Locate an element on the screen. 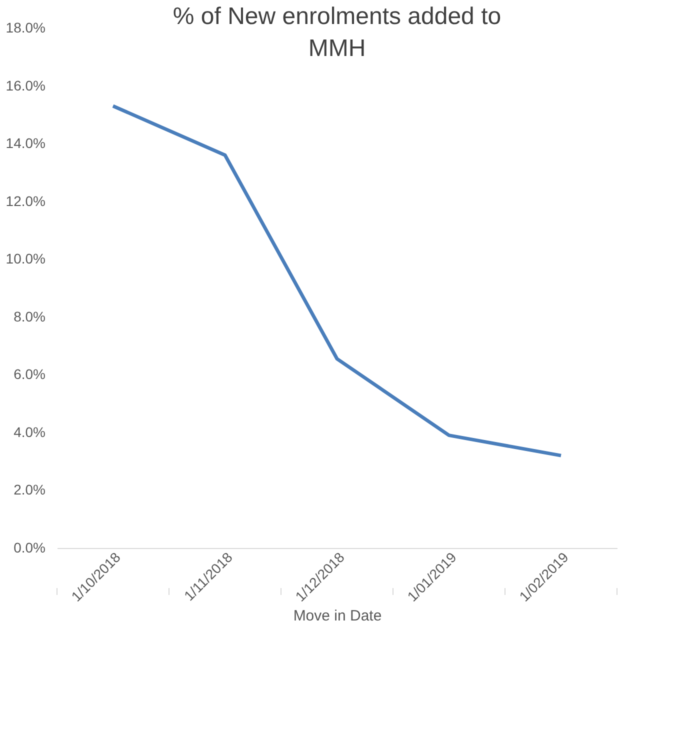  y-tick-label: 8.0% is located at coordinates (30, 316).